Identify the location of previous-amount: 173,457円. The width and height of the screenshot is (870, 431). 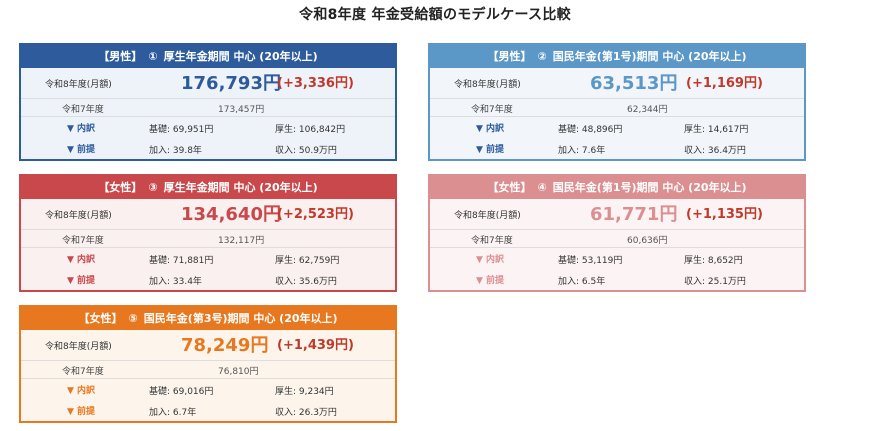
(241, 110).